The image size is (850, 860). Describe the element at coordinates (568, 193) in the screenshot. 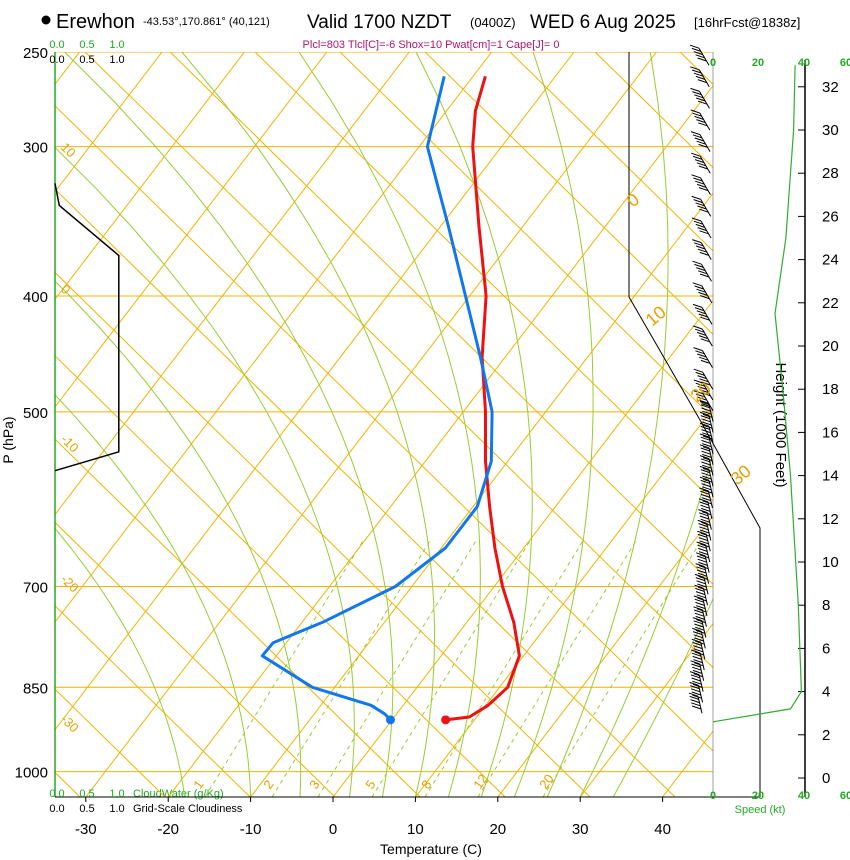

I see `dry-adiabat-line` at that location.